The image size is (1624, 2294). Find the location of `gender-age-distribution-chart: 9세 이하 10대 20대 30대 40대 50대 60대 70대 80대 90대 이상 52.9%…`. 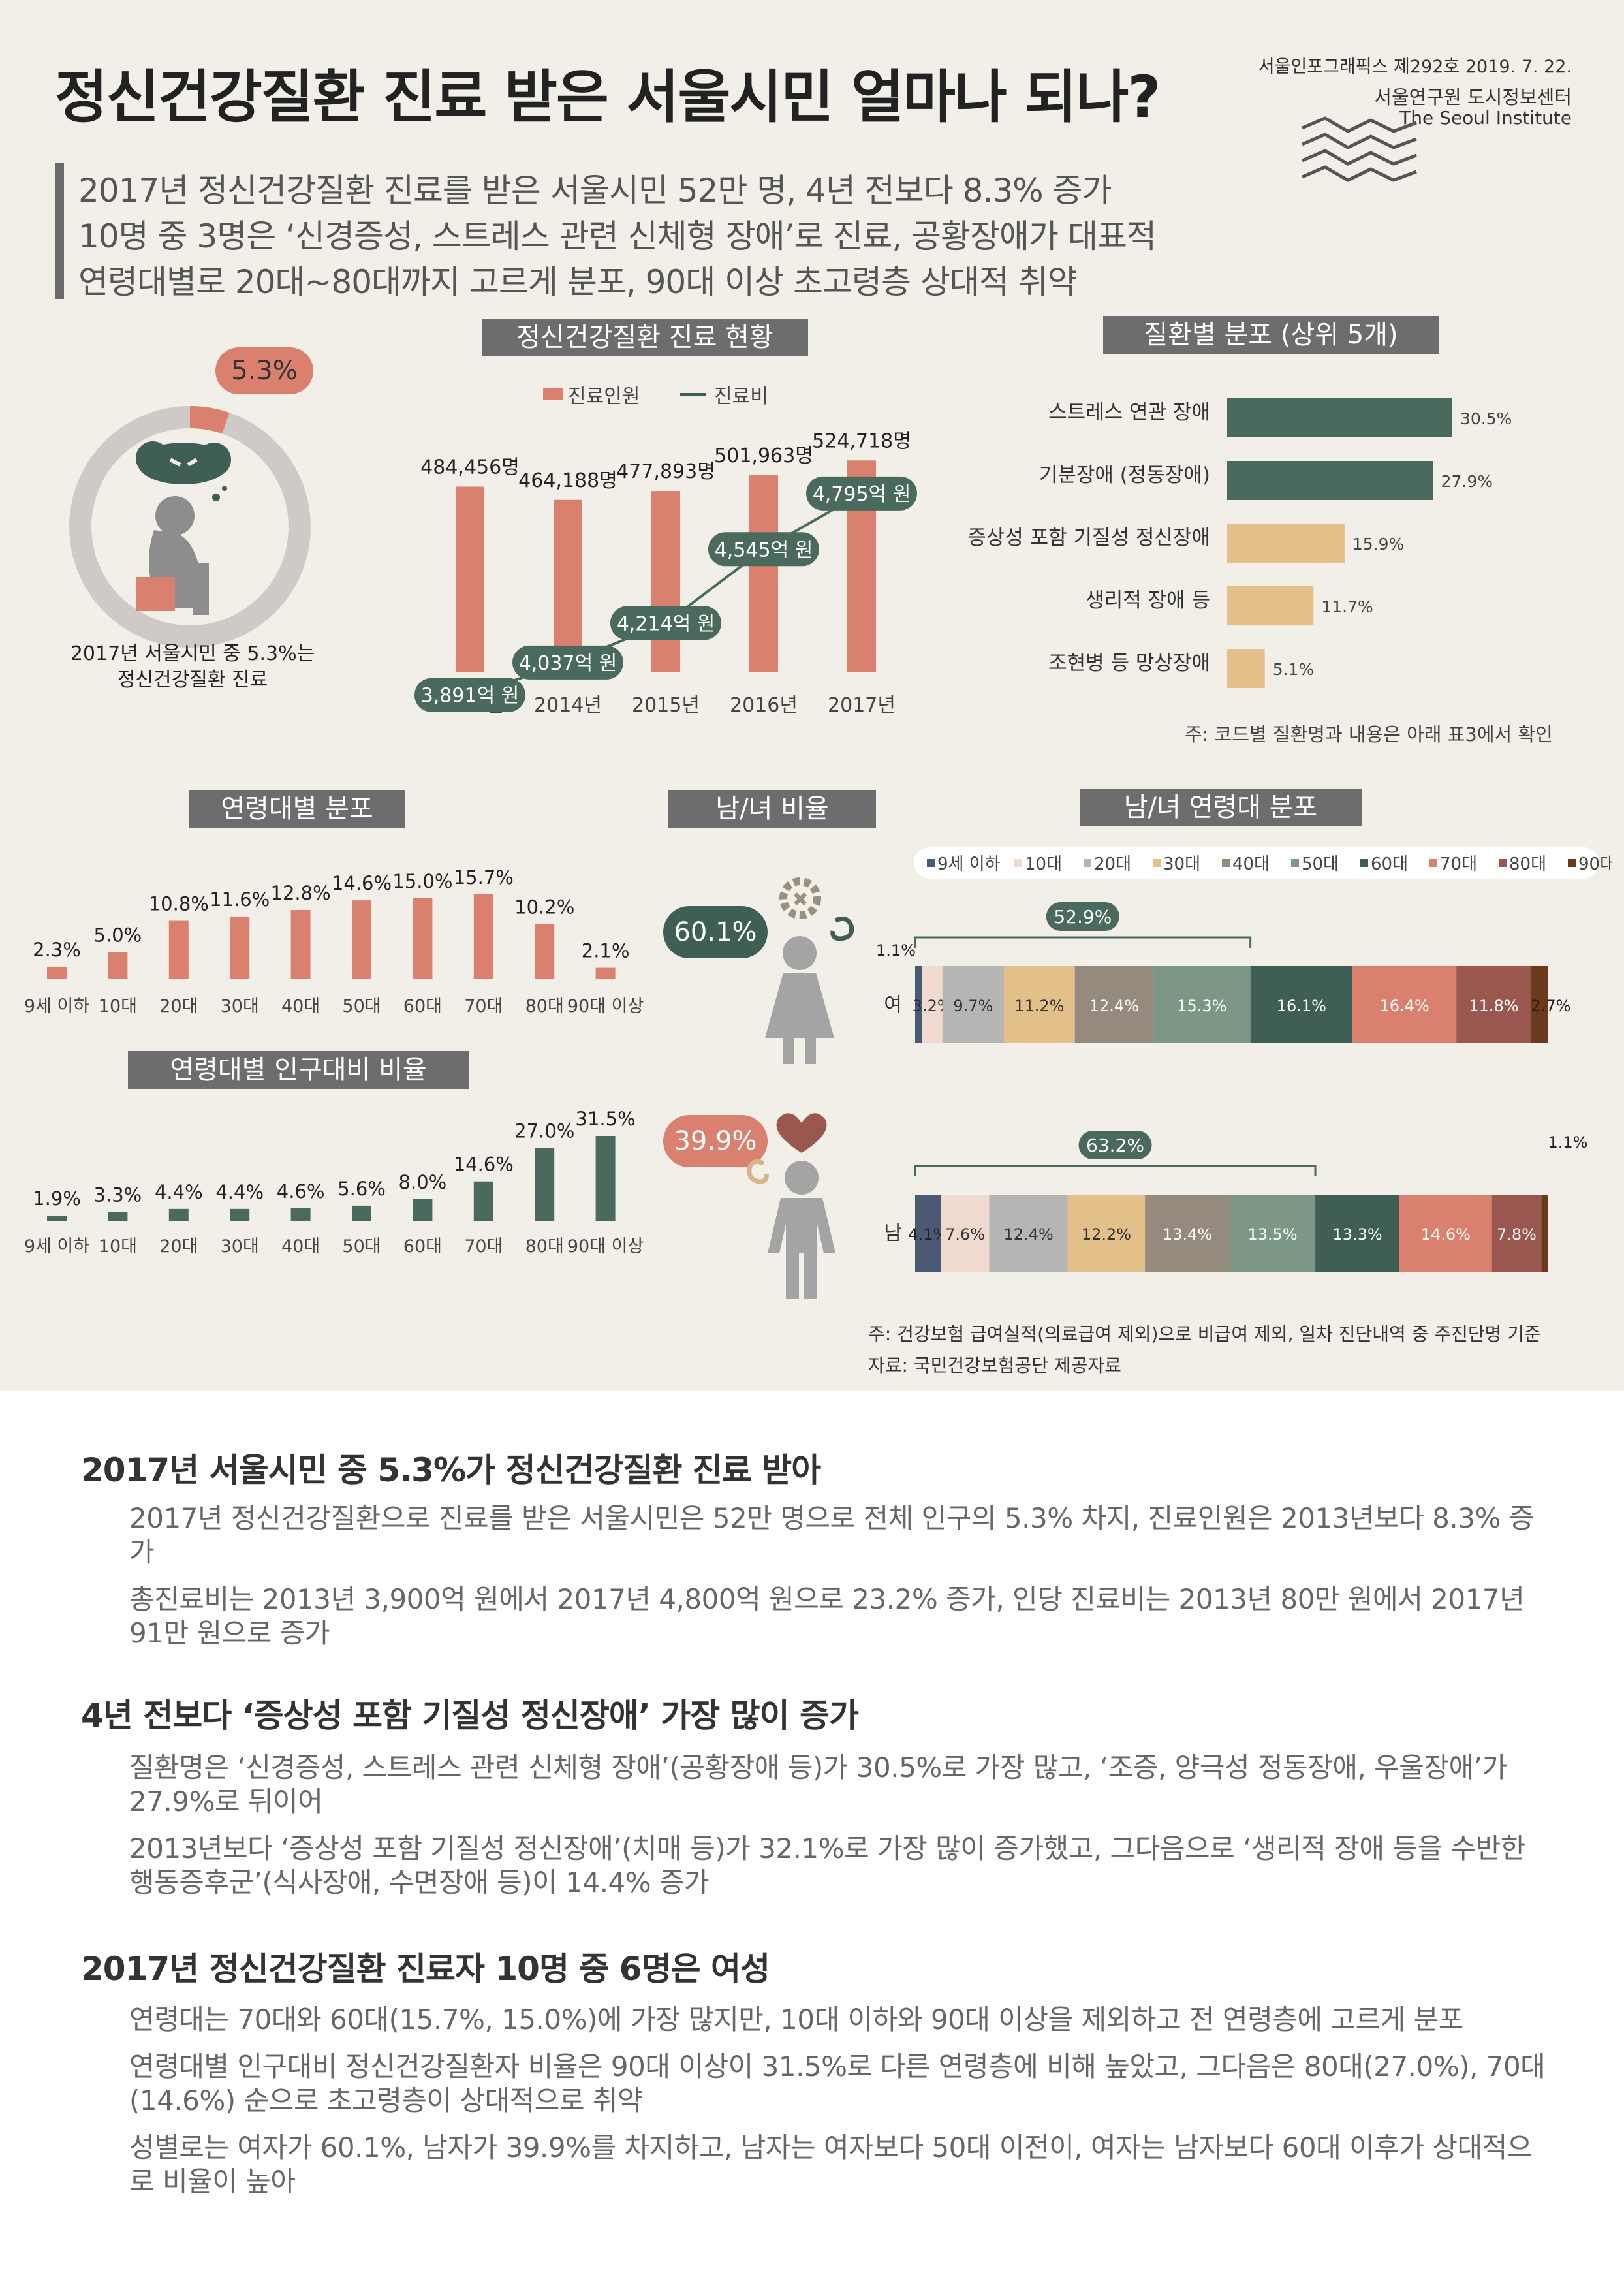

gender-age-distribution-chart: 9세 이하 10대 20대 30대 40대 50대 60대 70대 80대 90대 이상 52.9%… is located at coordinates (1244, 1060).